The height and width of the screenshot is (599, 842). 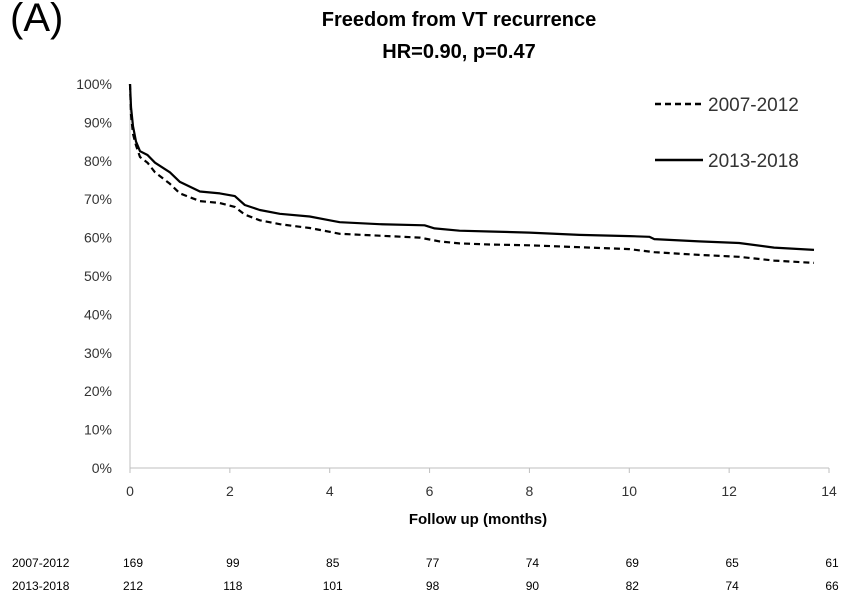 What do you see at coordinates (633, 586) in the screenshot?
I see `risk-value: 82` at bounding box center [633, 586].